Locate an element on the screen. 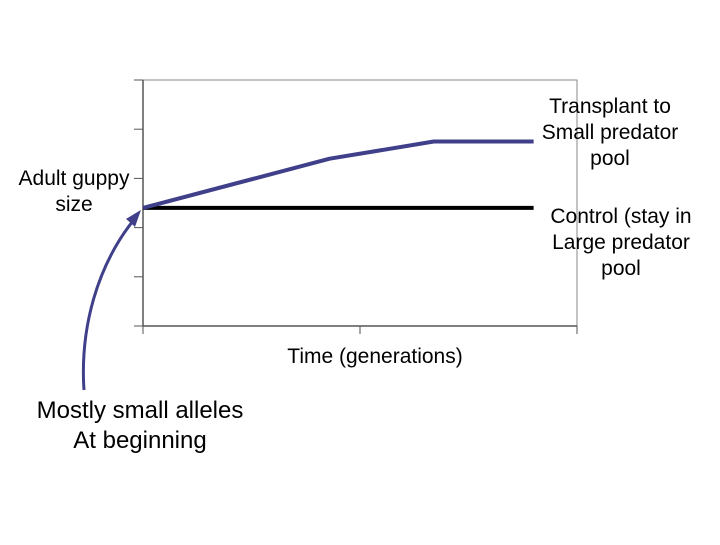 Image resolution: width=720 pixels, height=545 pixels. control-label-line: Large predator is located at coordinates (621, 243).